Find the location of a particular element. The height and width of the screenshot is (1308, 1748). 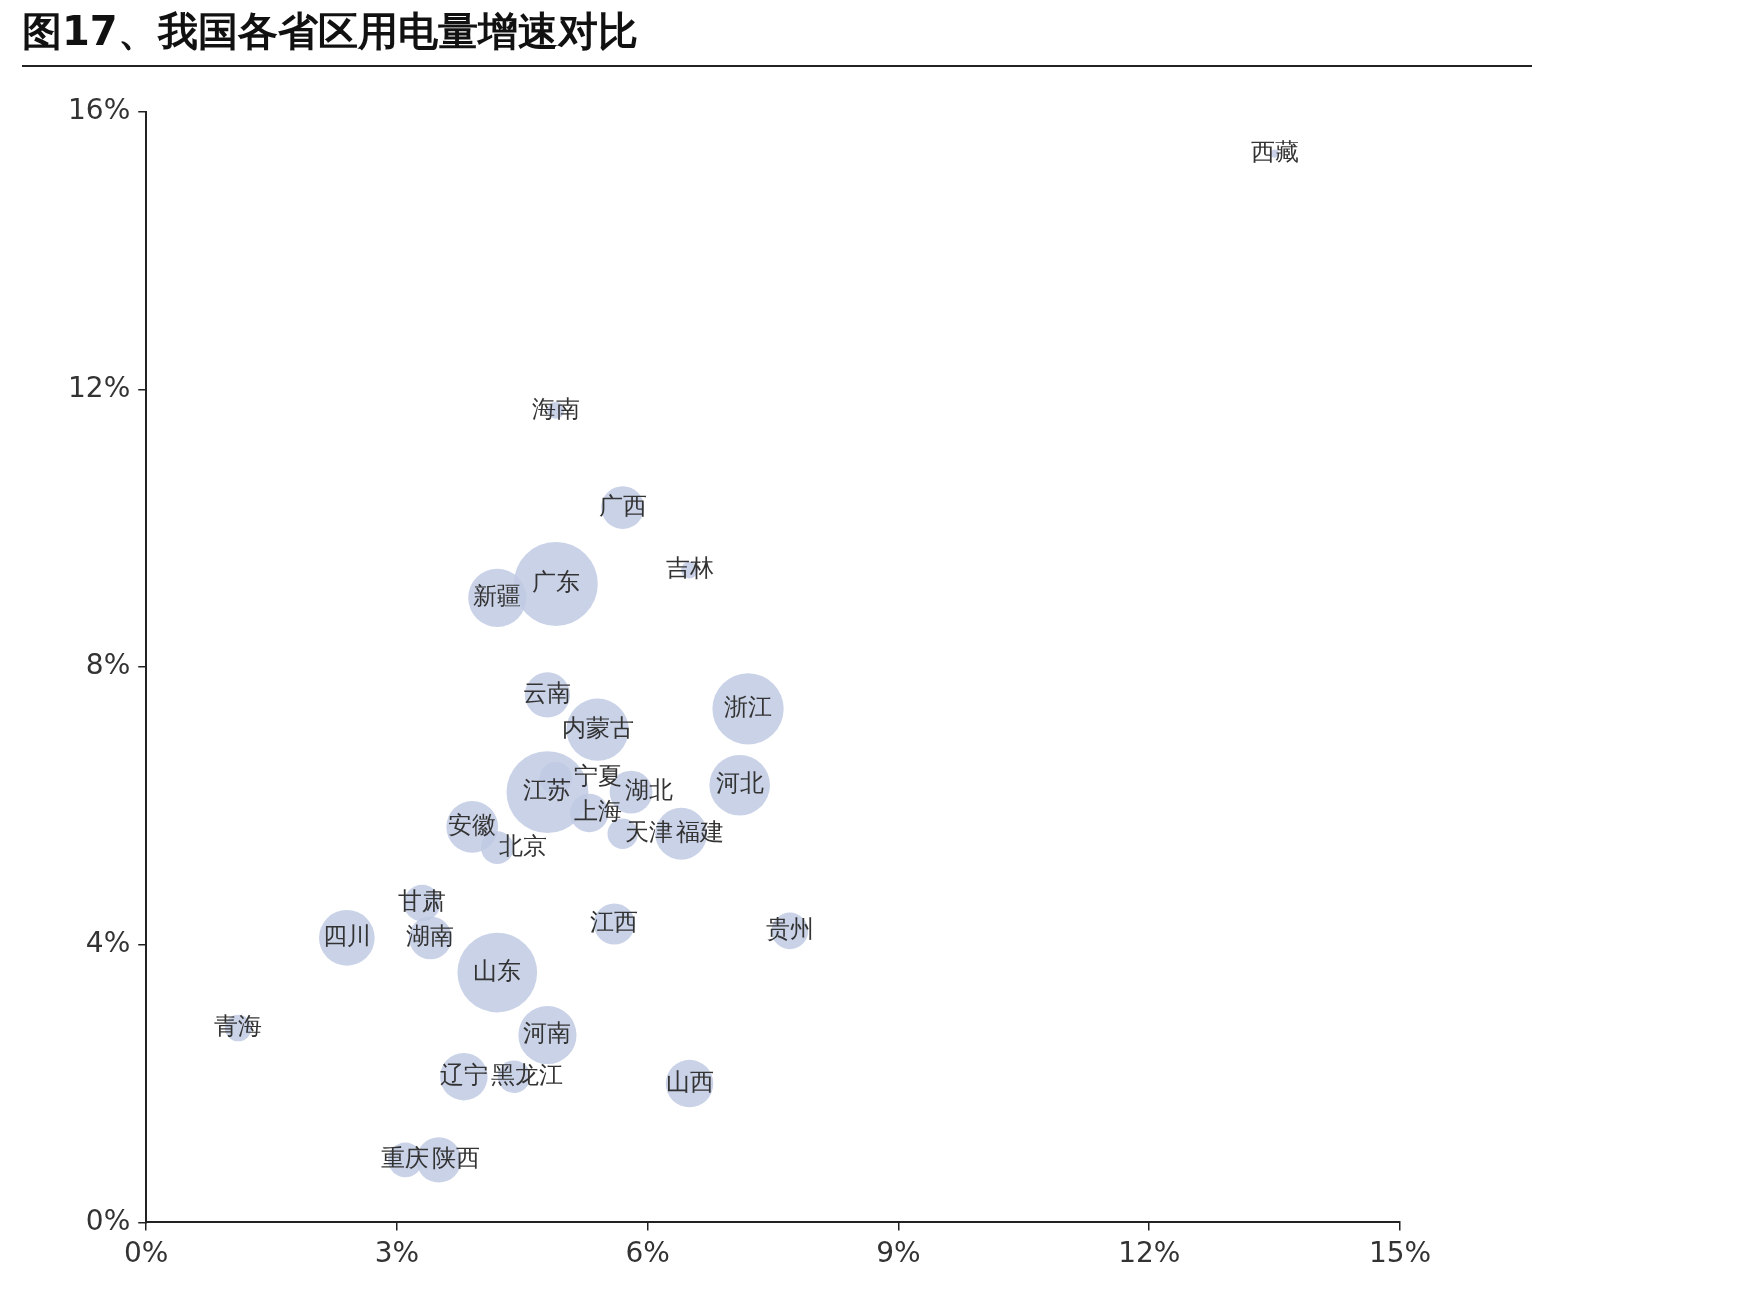

annotation: 江西 is located at coordinates (614, 922).